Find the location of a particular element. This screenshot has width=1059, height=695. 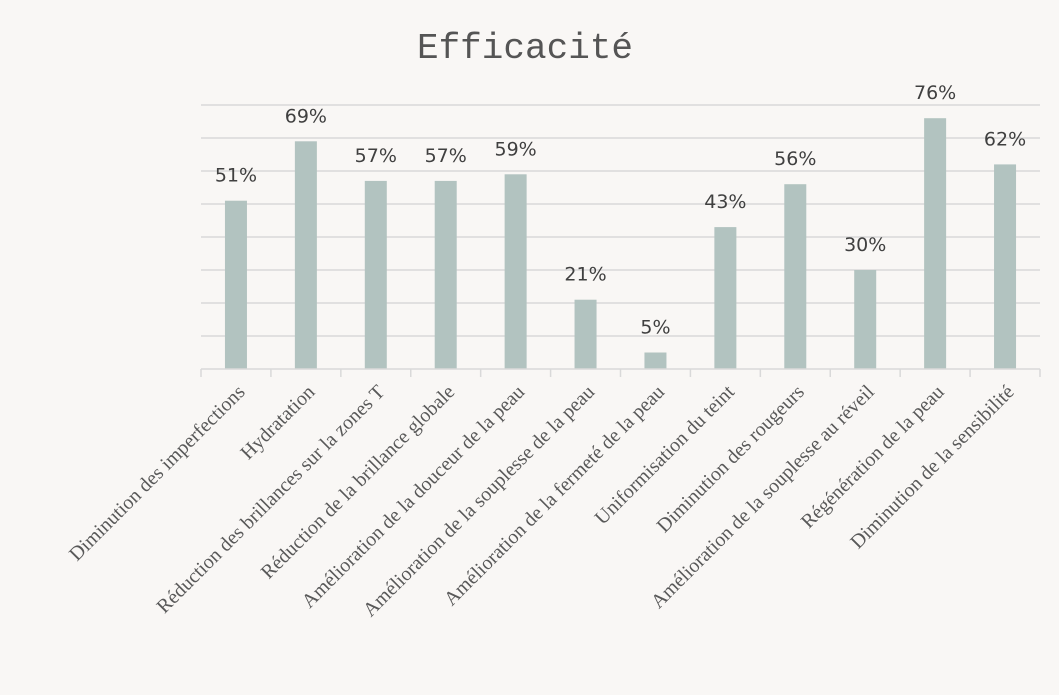

data-label: 30% is located at coordinates (865, 245).